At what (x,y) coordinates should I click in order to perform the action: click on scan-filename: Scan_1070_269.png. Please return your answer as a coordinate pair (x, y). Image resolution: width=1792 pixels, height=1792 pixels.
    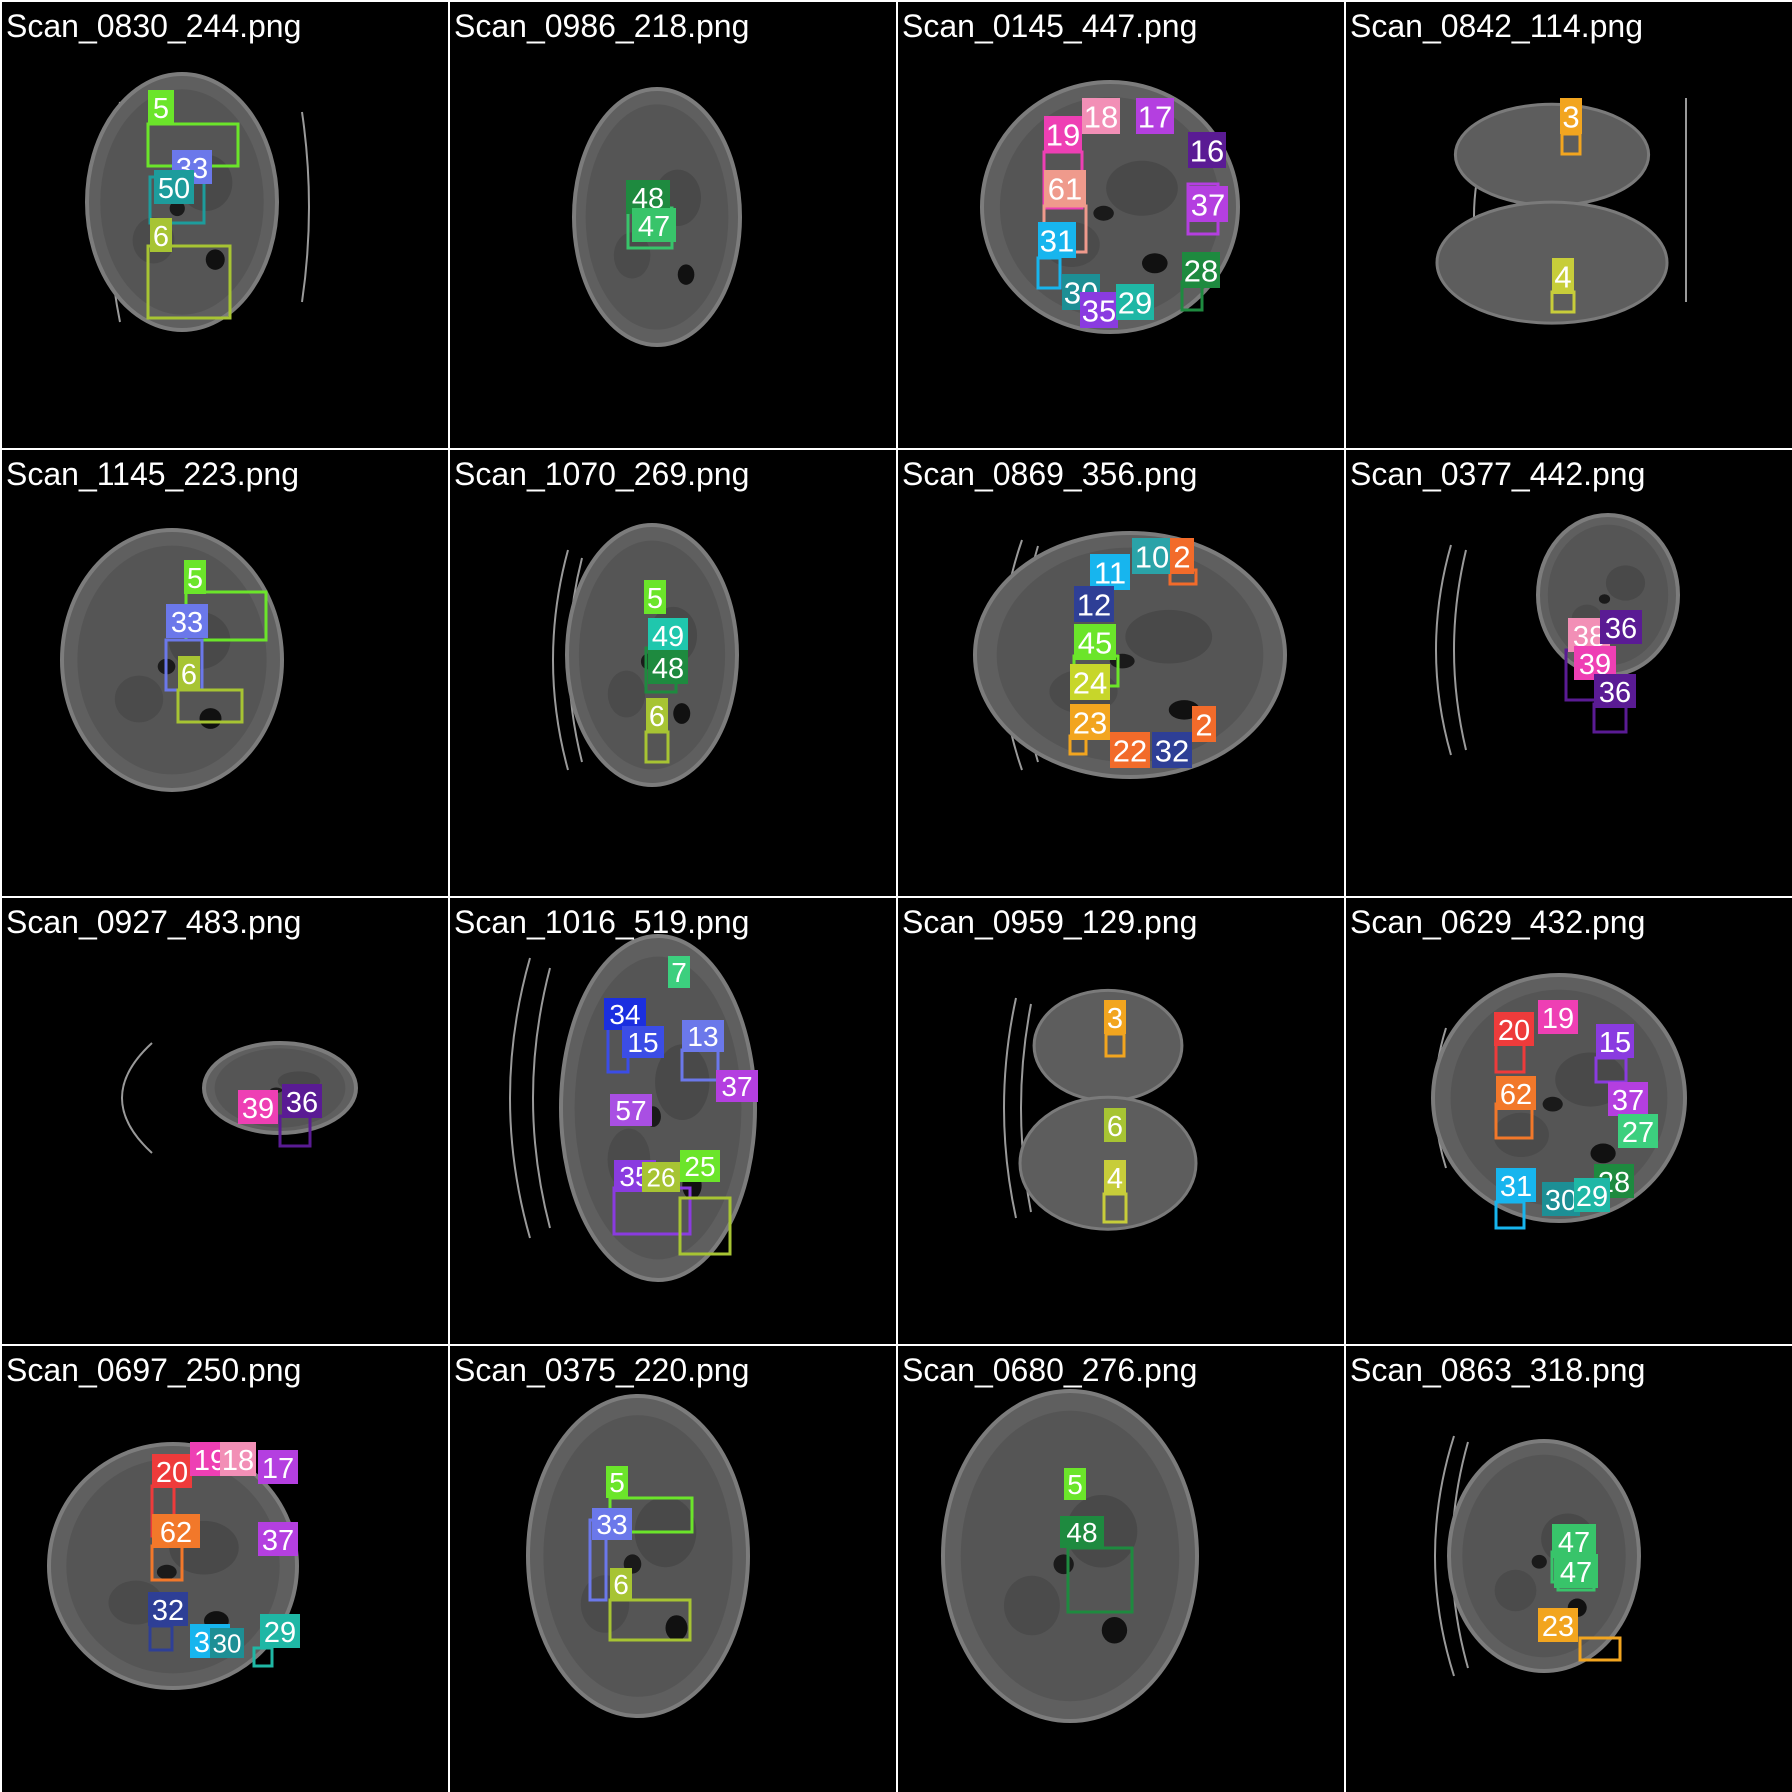
    Looking at the image, I should click on (602, 474).